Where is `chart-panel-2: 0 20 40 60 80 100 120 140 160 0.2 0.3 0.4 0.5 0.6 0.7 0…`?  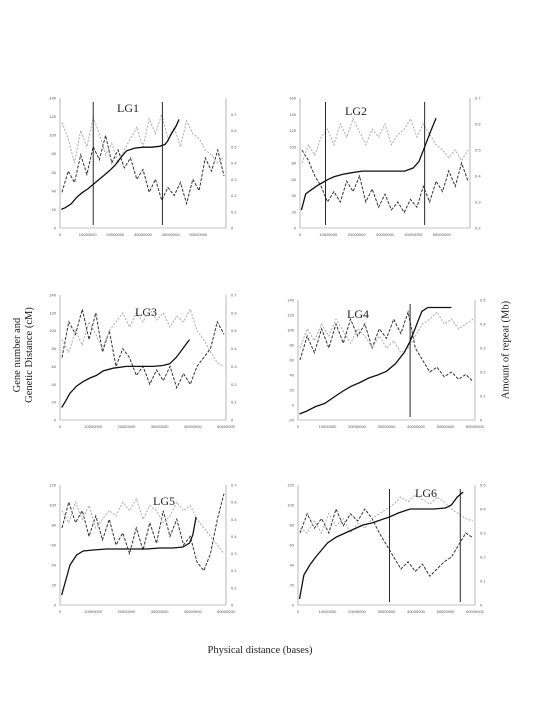
chart-panel-2: 0 20 40 60 80 100 120 140 160 0.2 0.3 0.4 0.5 0.6 0.7 0… is located at coordinates (385, 167).